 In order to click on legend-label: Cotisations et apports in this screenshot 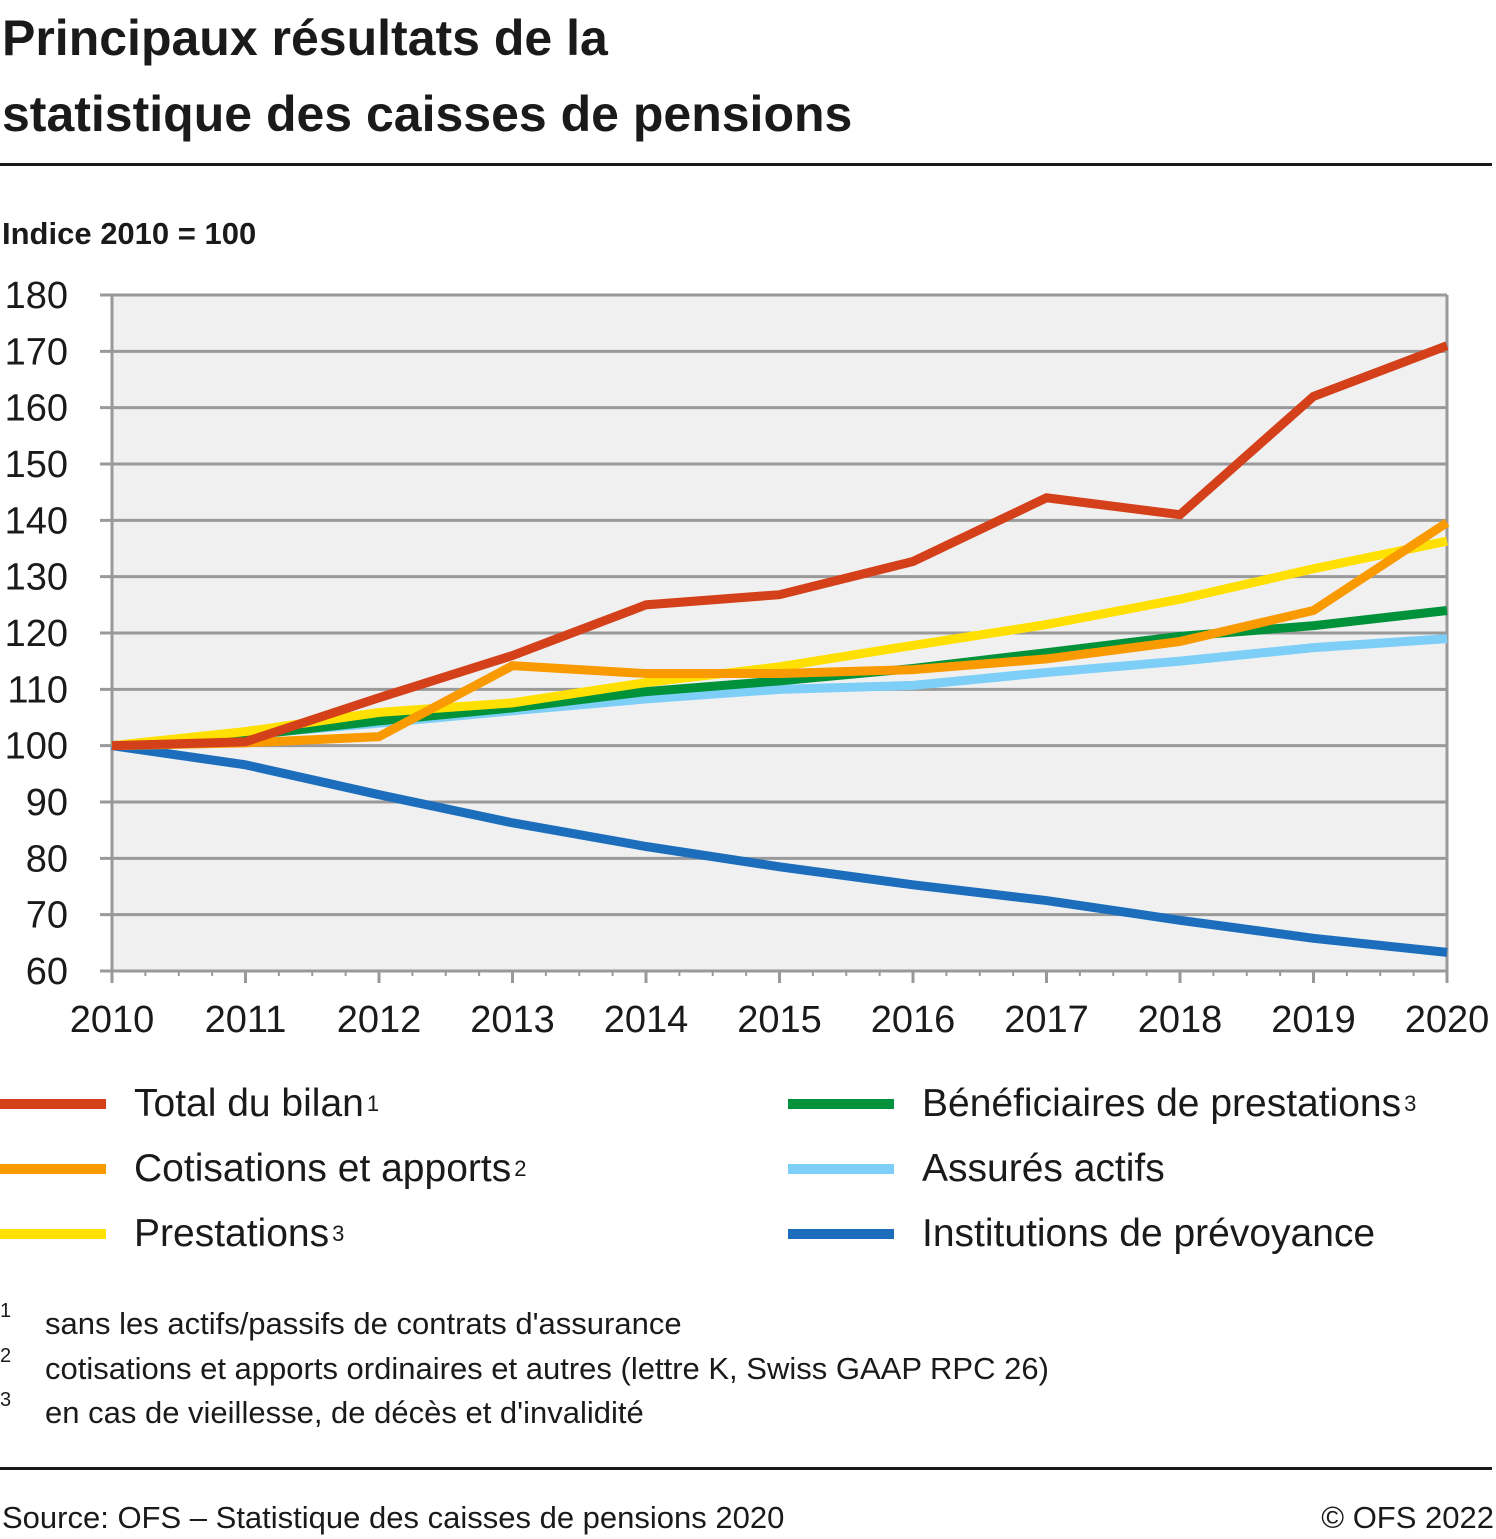, I will do `click(323, 1168)`.